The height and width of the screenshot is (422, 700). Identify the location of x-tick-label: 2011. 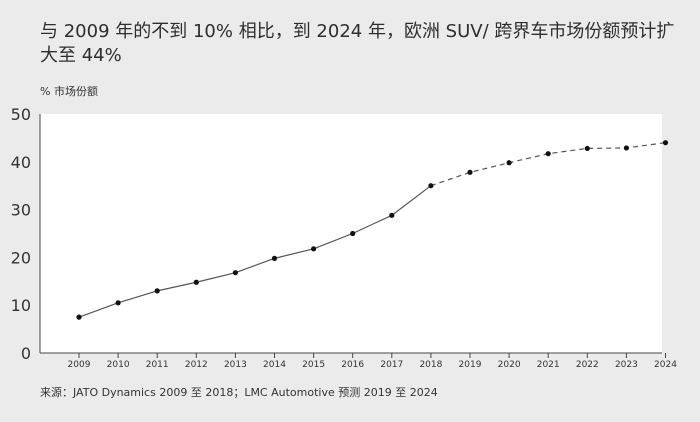
(157, 365).